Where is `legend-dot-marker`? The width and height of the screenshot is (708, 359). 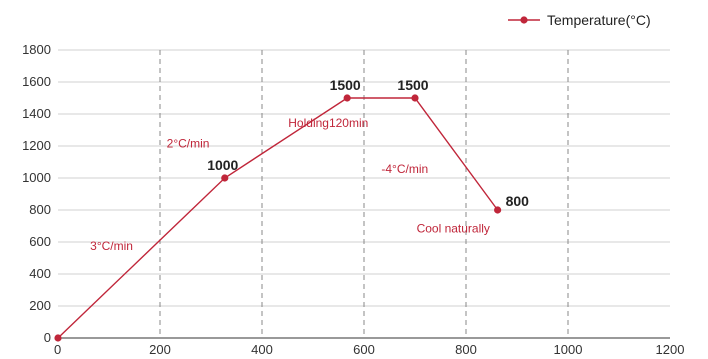 legend-dot-marker is located at coordinates (524, 20).